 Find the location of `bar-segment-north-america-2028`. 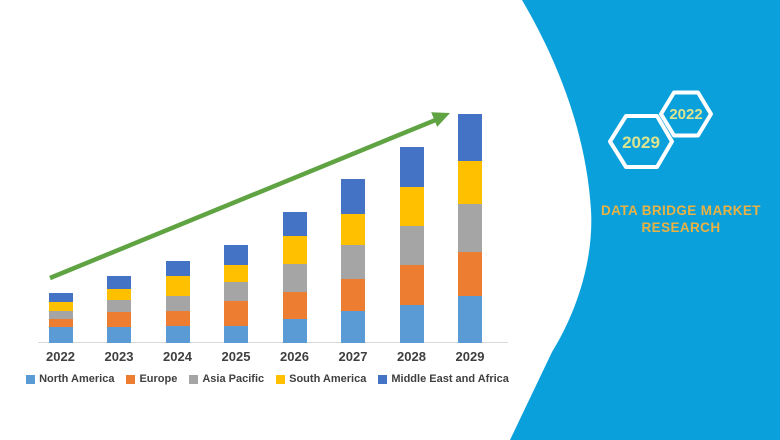

bar-segment-north-america-2028 is located at coordinates (411, 324).